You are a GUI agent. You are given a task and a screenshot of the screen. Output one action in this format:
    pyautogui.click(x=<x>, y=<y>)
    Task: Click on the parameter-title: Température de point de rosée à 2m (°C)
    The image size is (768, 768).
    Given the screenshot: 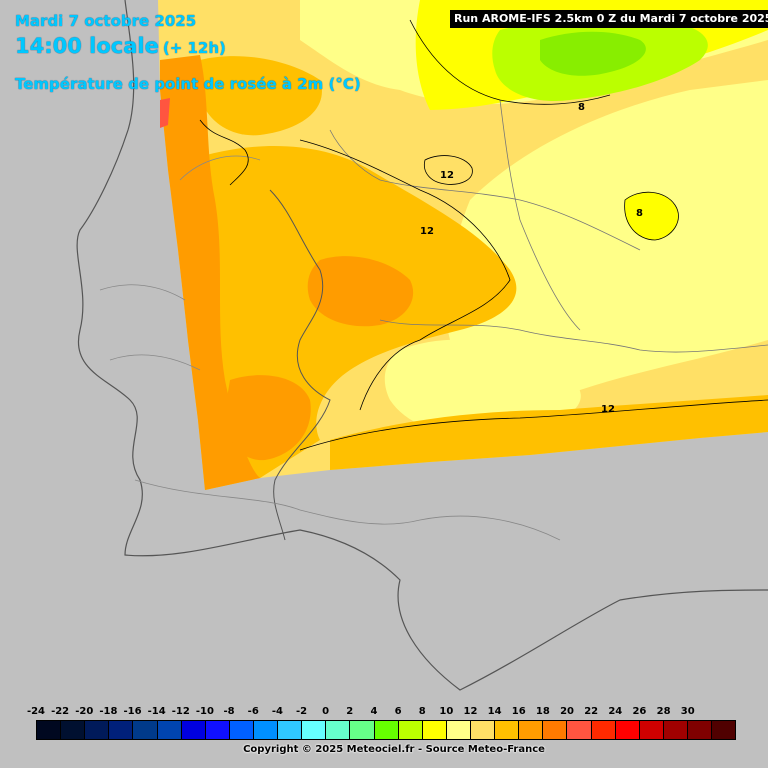 What is the action you would take?
    pyautogui.click(x=188, y=84)
    